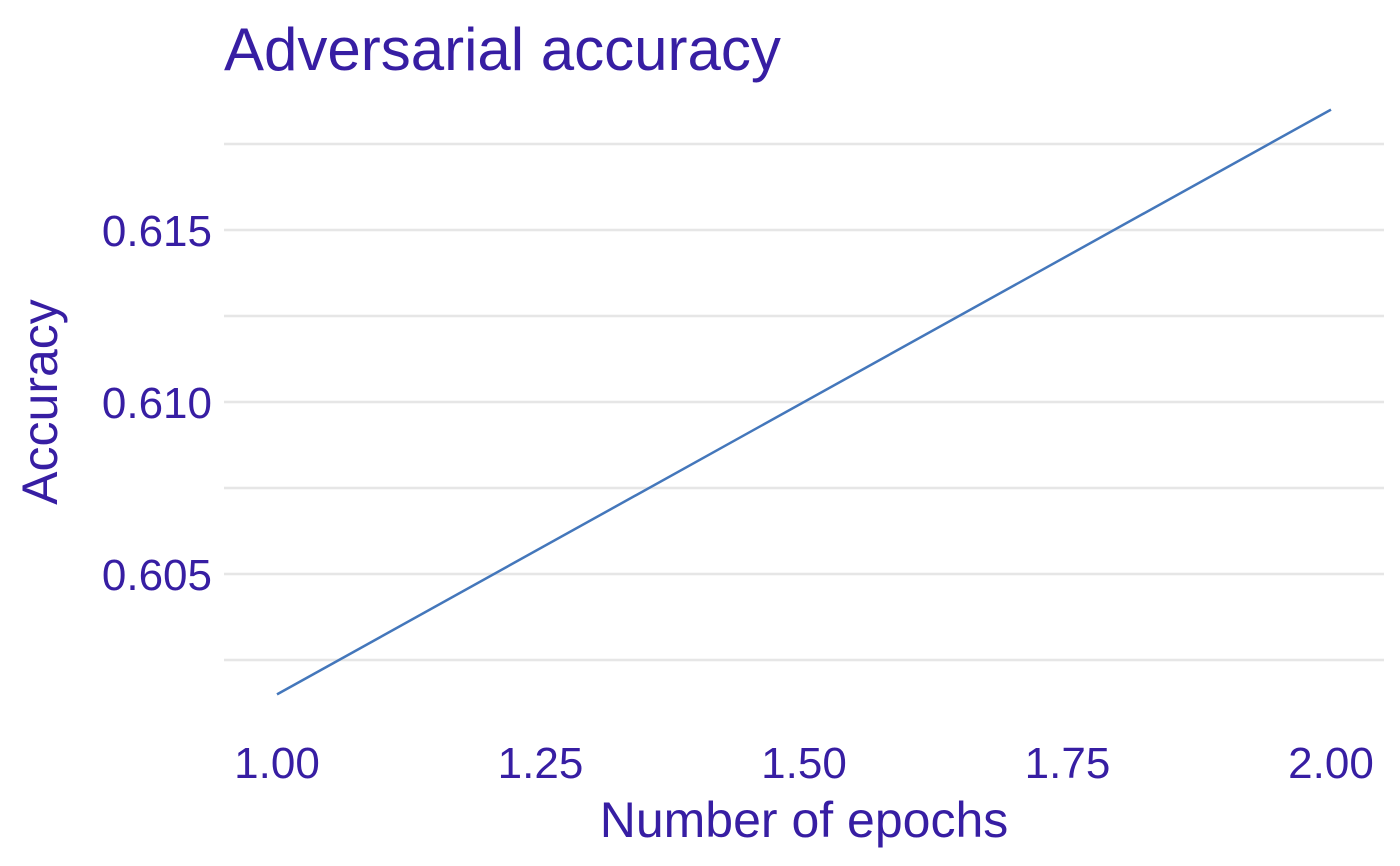 The height and width of the screenshot is (866, 1400). What do you see at coordinates (1331, 763) in the screenshot?
I see `x-tick-label: 2.00` at bounding box center [1331, 763].